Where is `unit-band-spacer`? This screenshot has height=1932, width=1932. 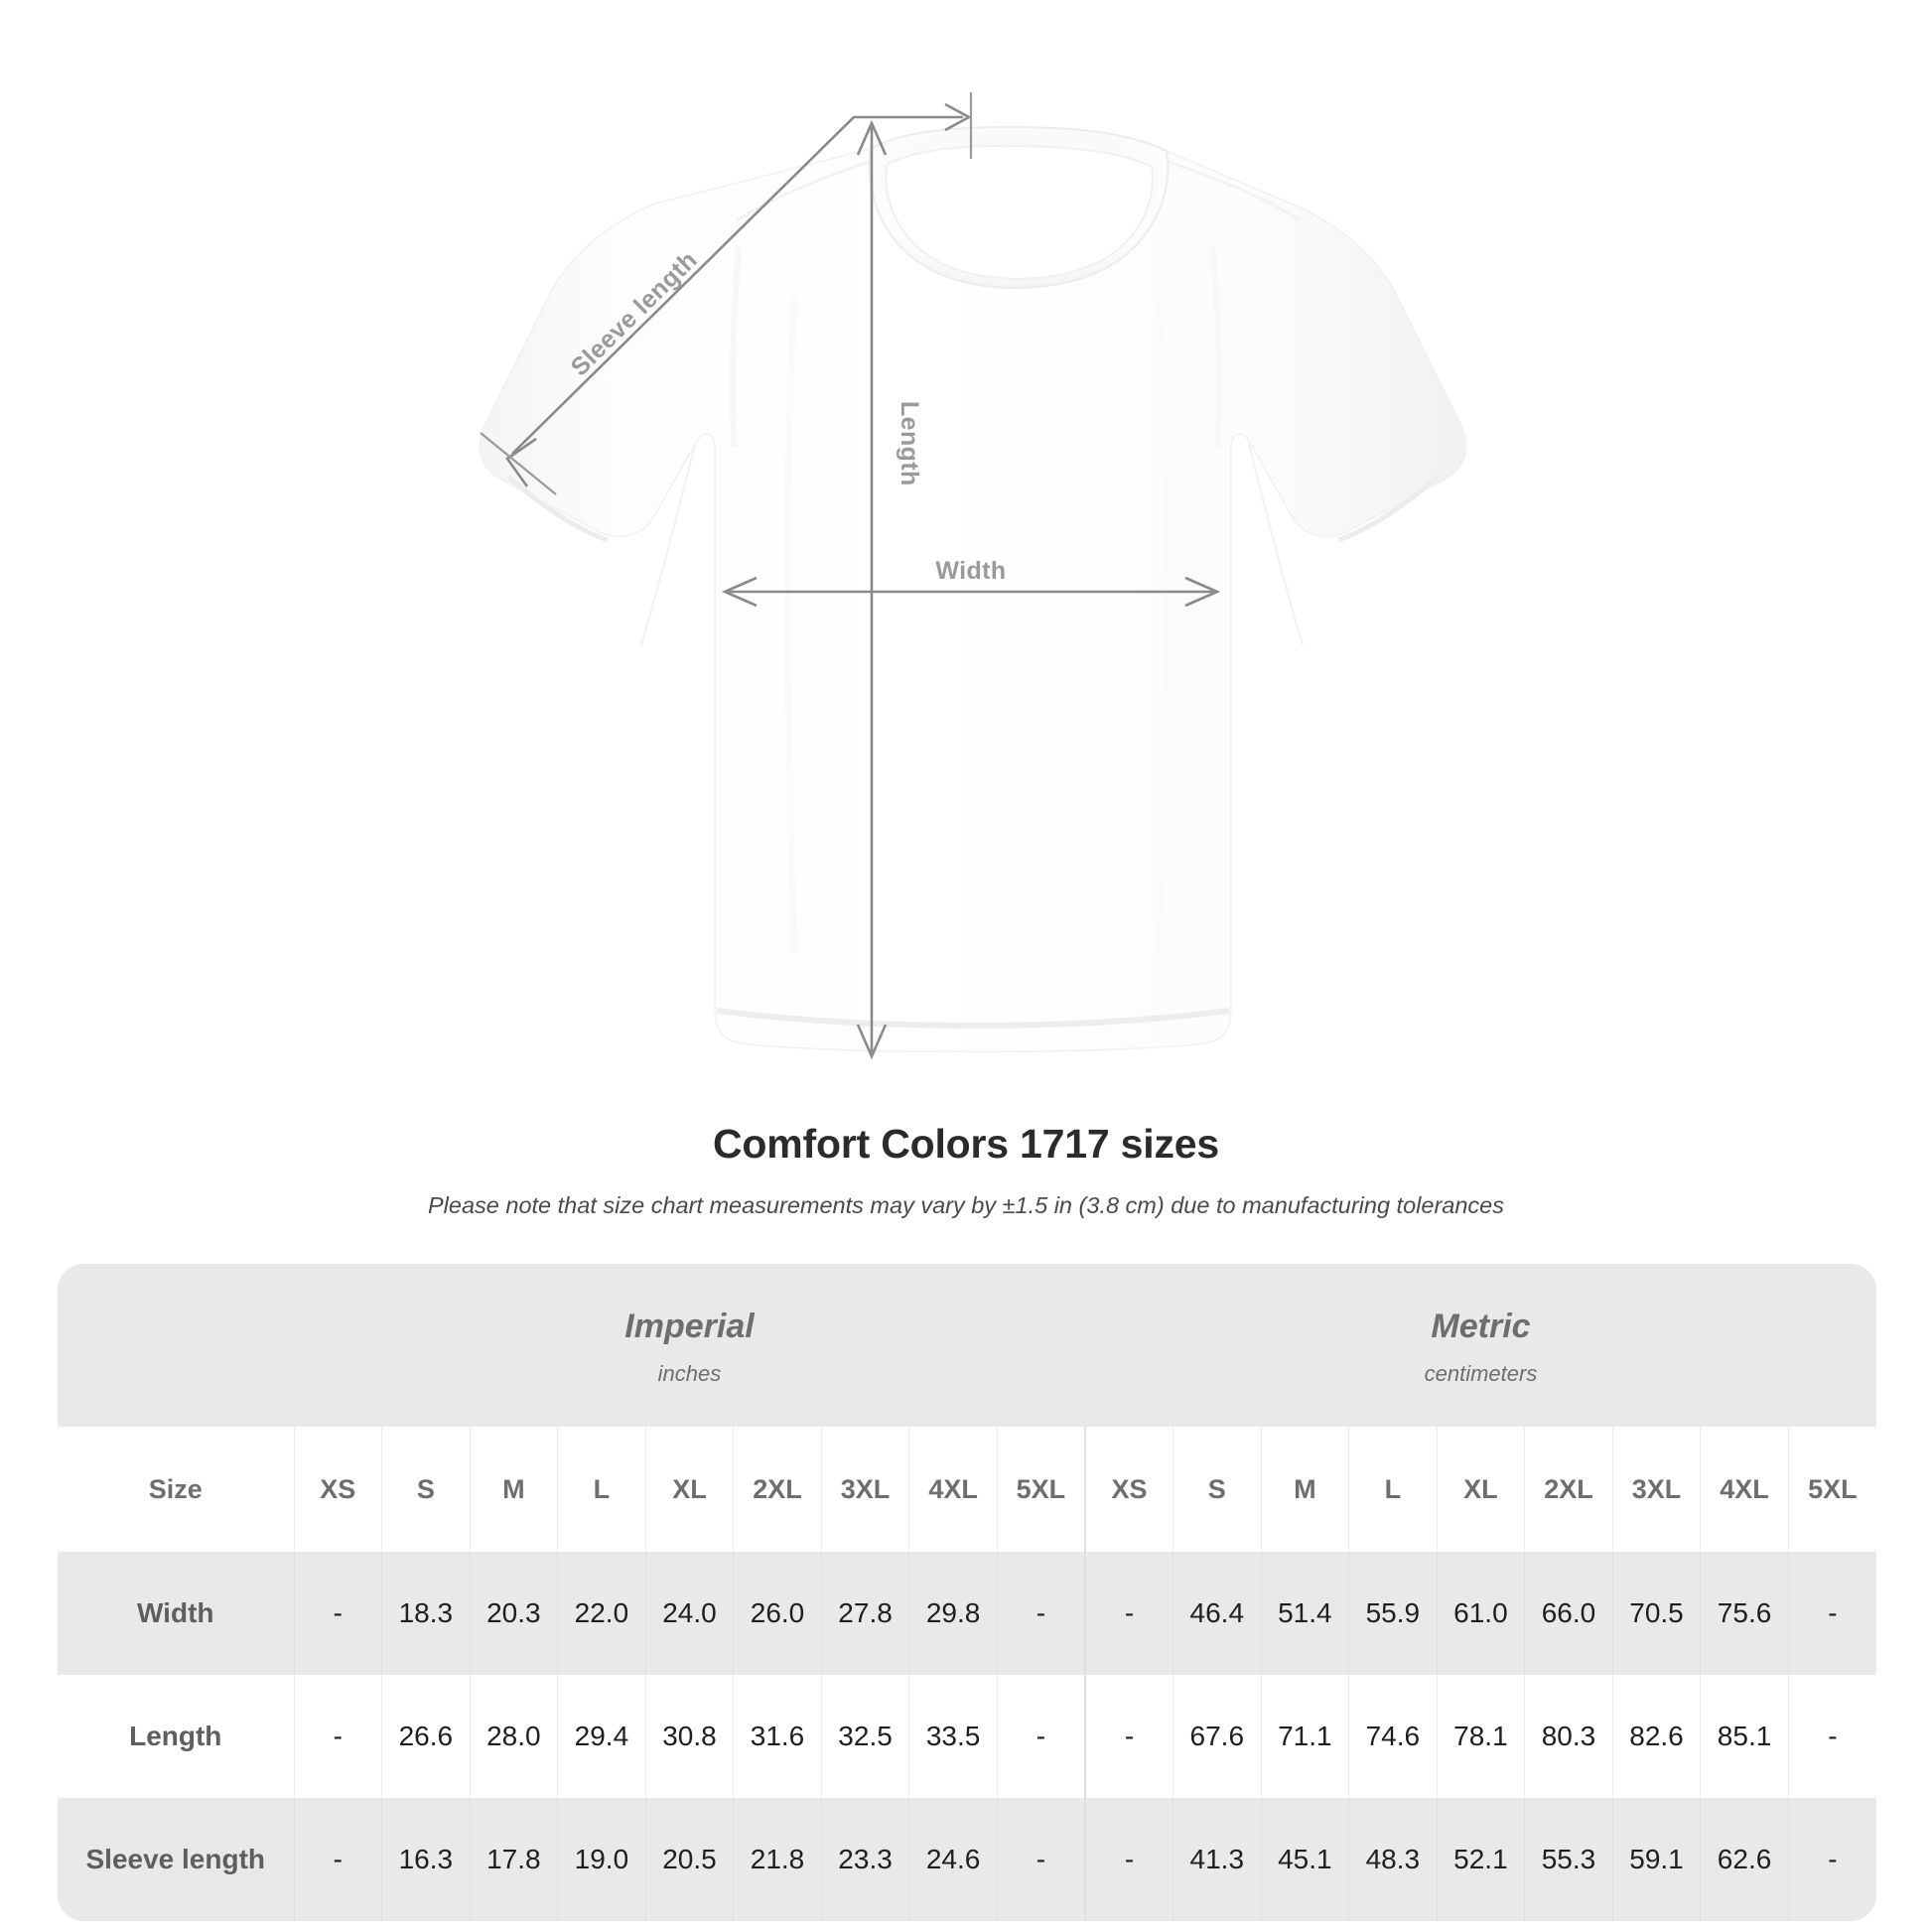 unit-band-spacer is located at coordinates (176, 1345).